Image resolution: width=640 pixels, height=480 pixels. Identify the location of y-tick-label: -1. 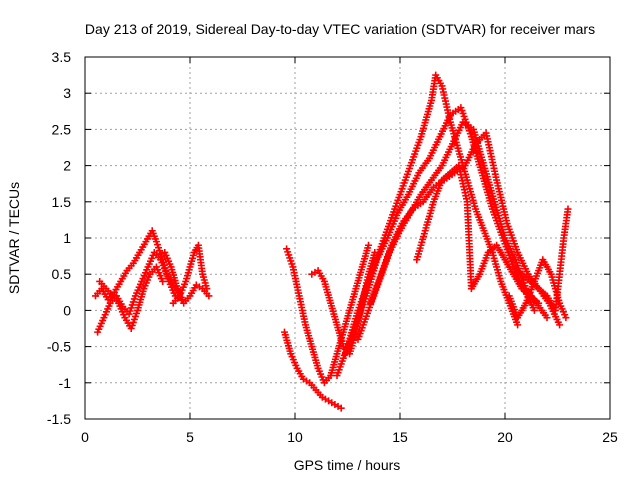
(65, 383).